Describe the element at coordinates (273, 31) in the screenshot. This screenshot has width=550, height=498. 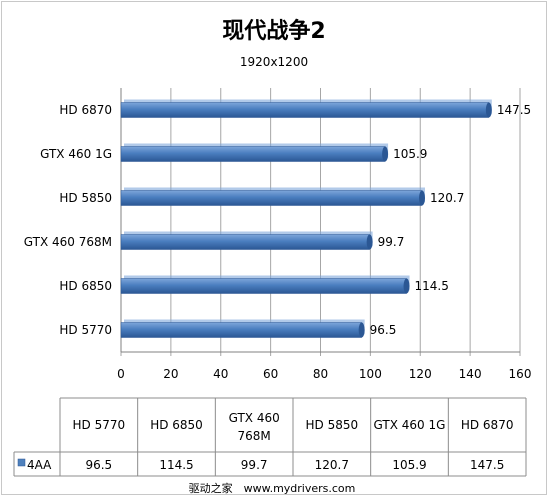
I see `chart-title: 现代战争2` at that location.